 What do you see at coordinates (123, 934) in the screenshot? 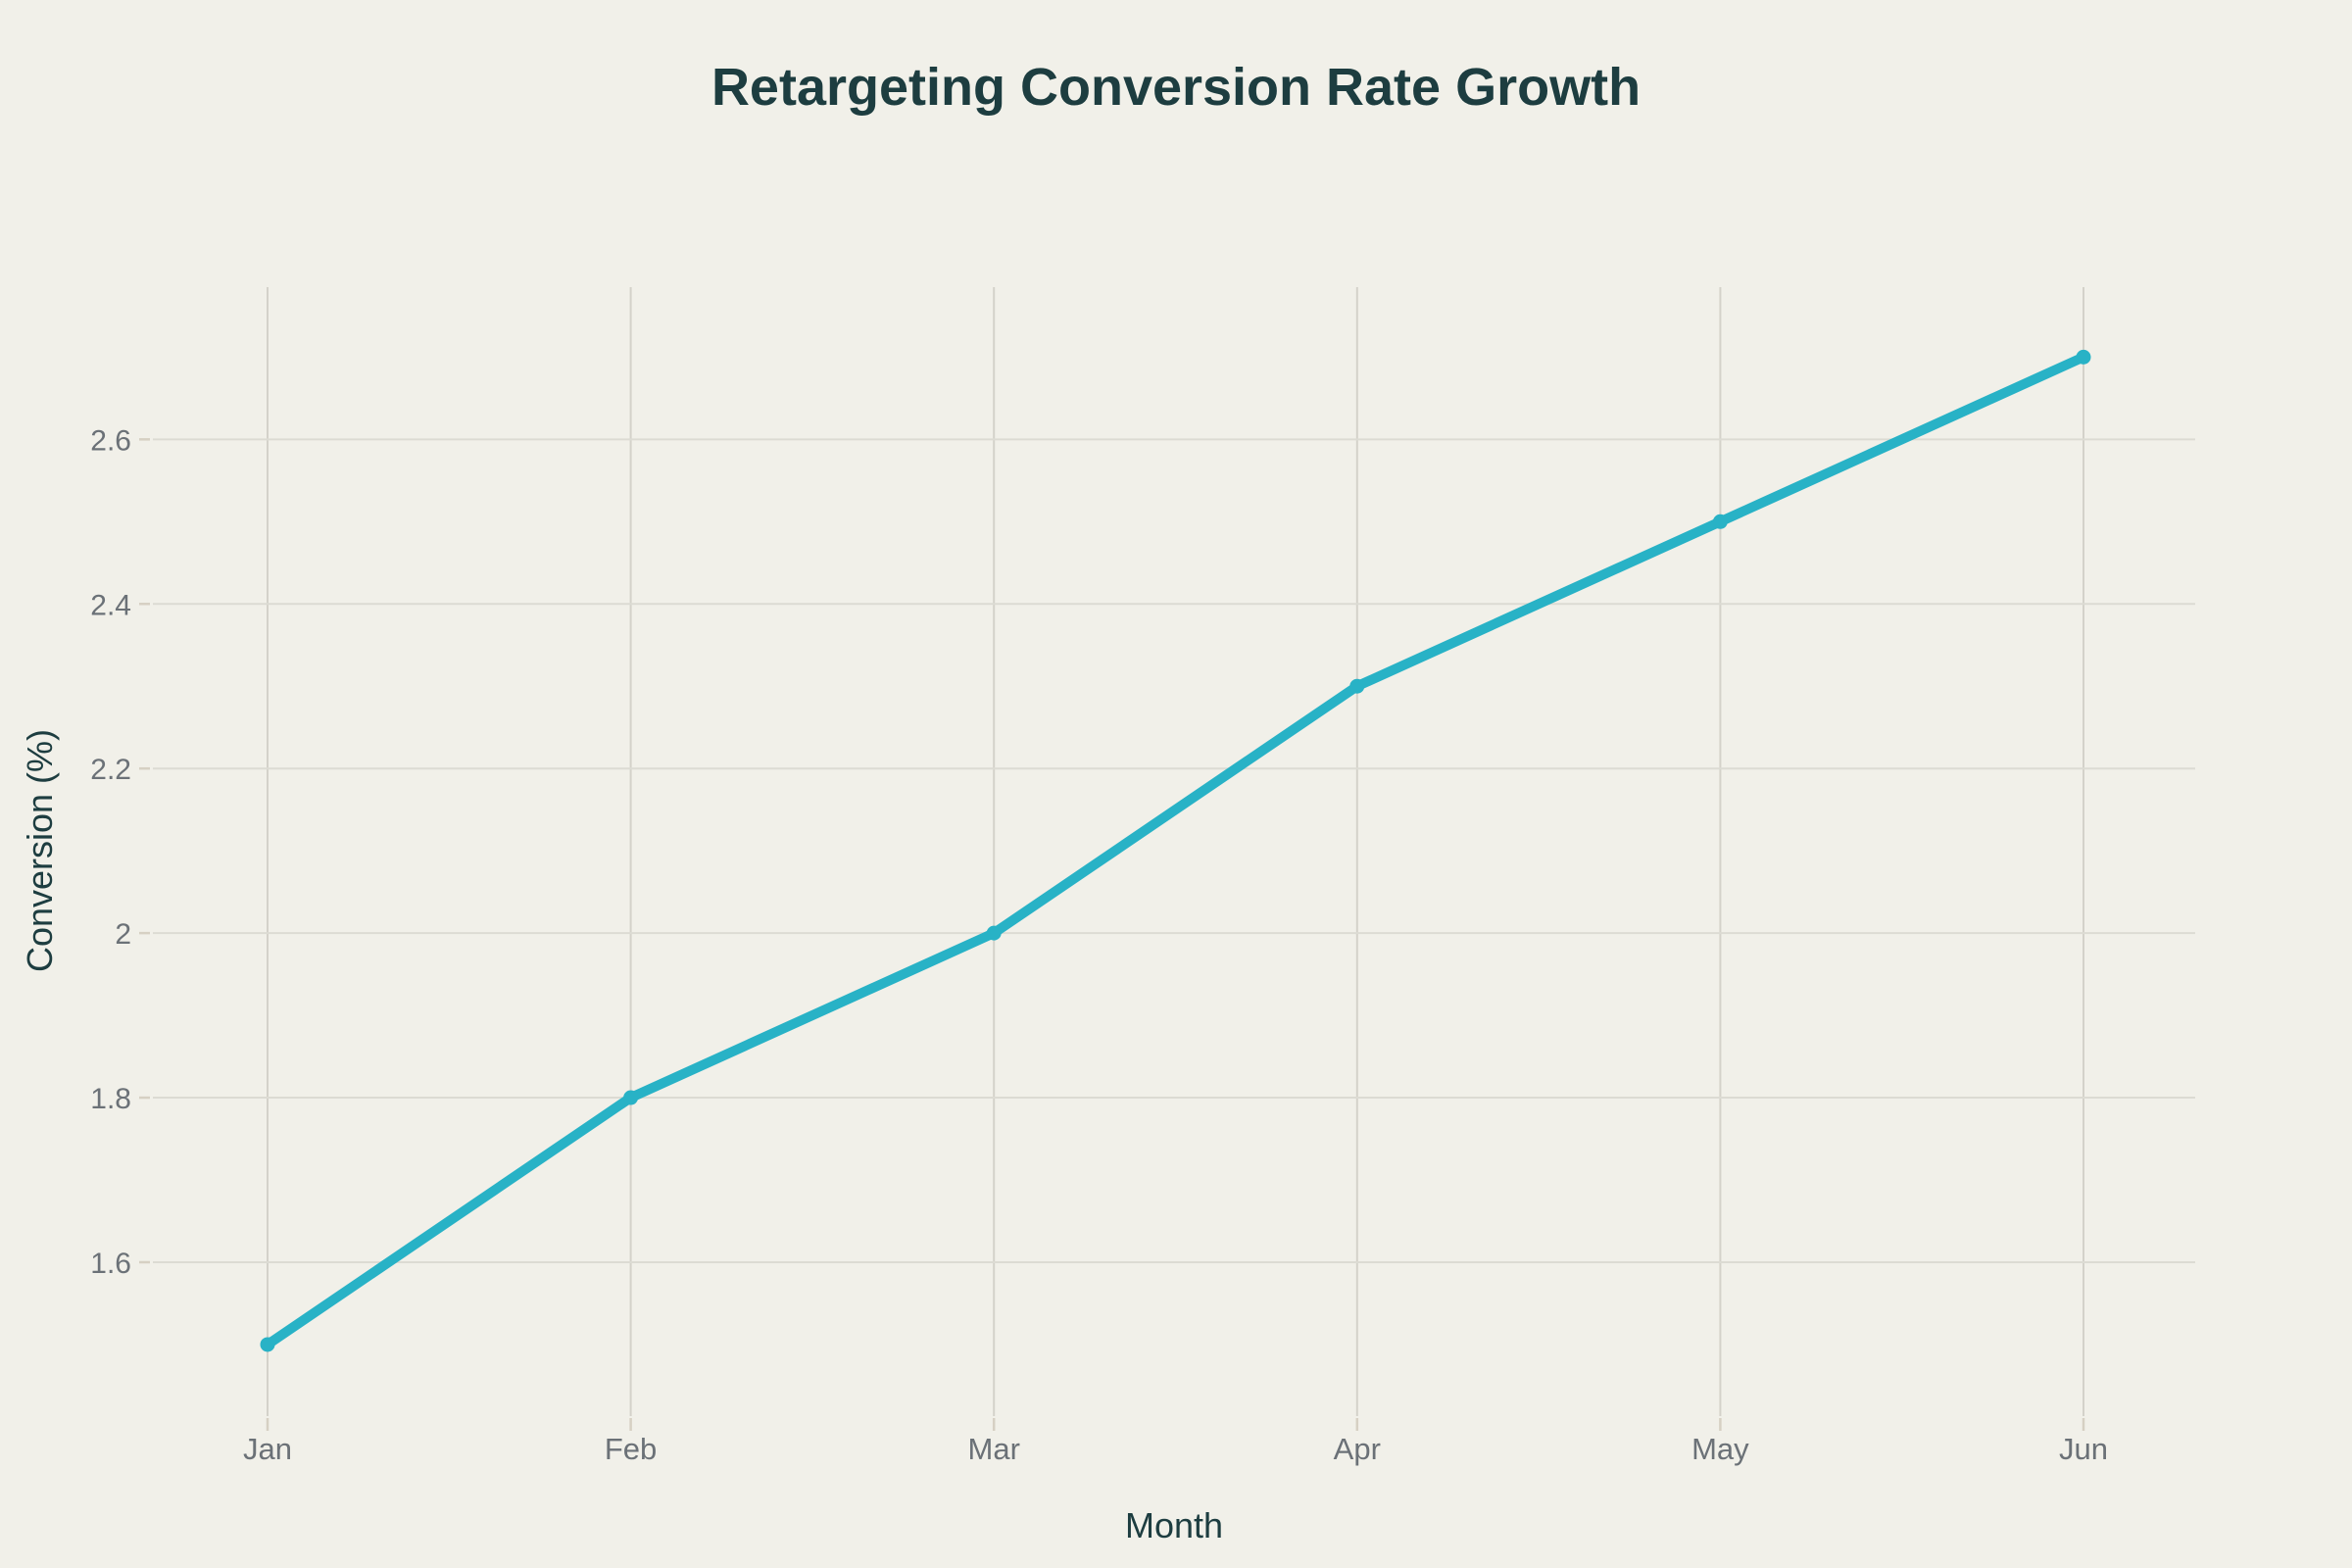
I see `y-tick-label: 2` at bounding box center [123, 934].